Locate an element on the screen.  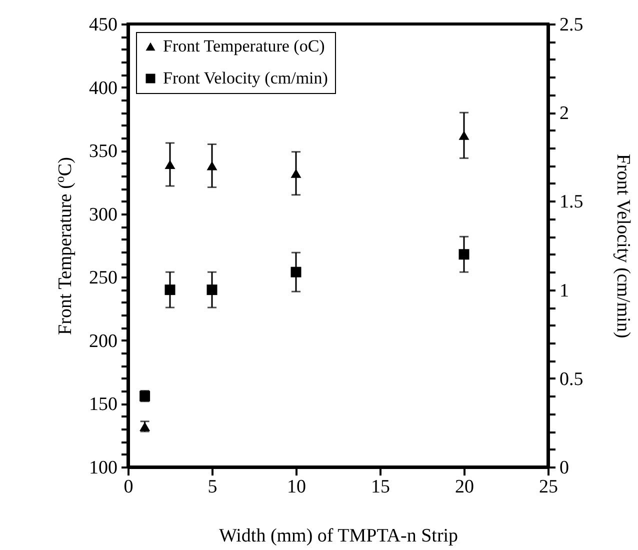
y-tick-label: 250 is located at coordinates (103, 278).